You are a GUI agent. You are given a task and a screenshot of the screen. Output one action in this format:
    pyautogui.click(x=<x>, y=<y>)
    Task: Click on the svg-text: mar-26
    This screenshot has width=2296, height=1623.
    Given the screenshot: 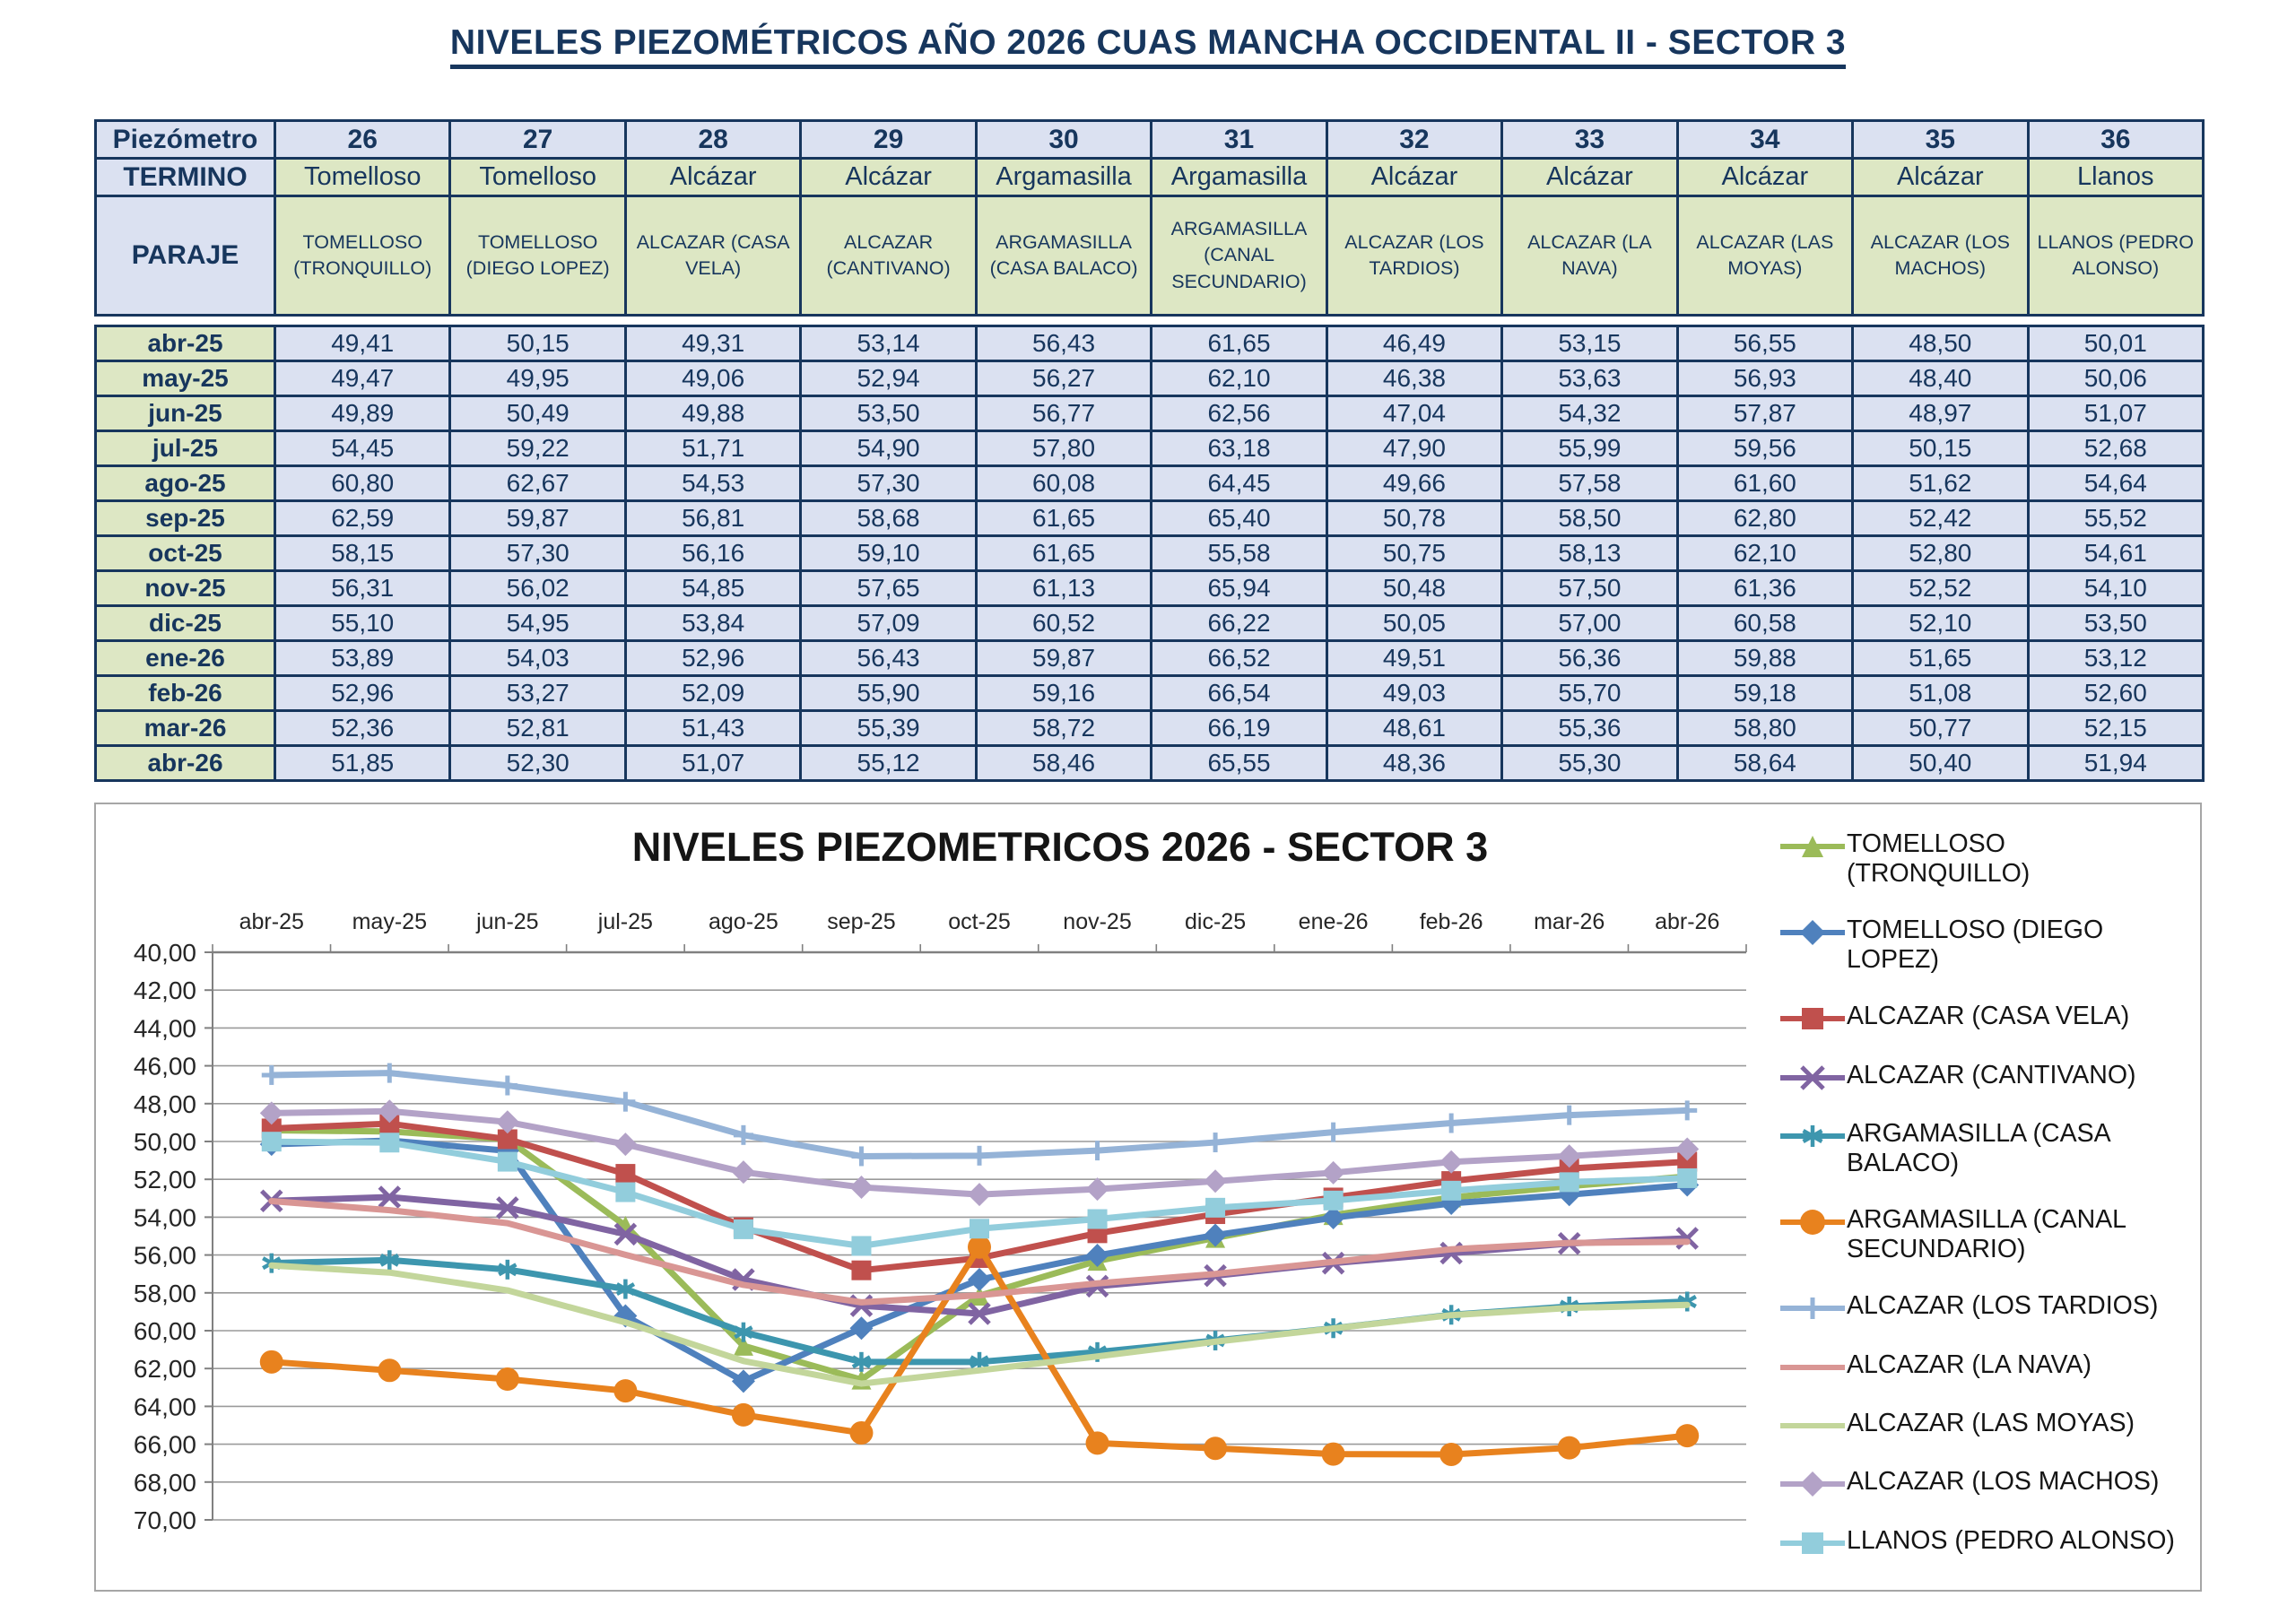 What is the action you would take?
    pyautogui.click(x=1569, y=922)
    